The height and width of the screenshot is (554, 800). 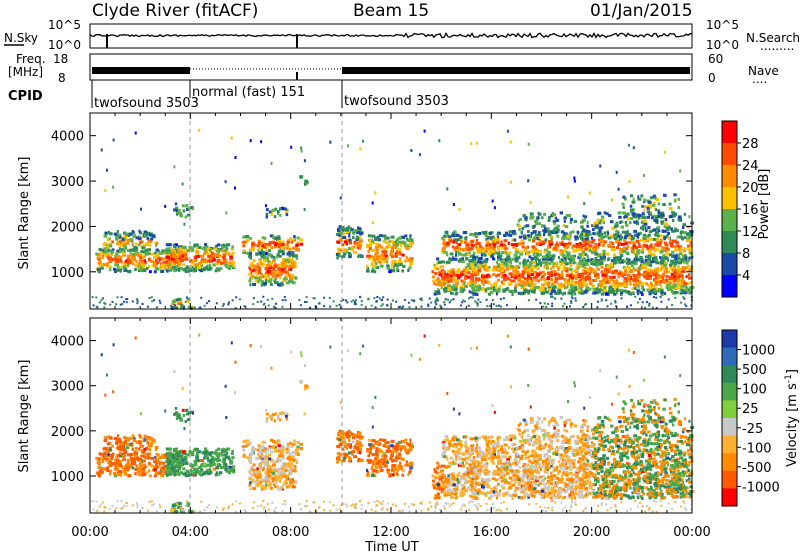 I want to click on nsearch-label: N.Search, so click(x=773, y=38).